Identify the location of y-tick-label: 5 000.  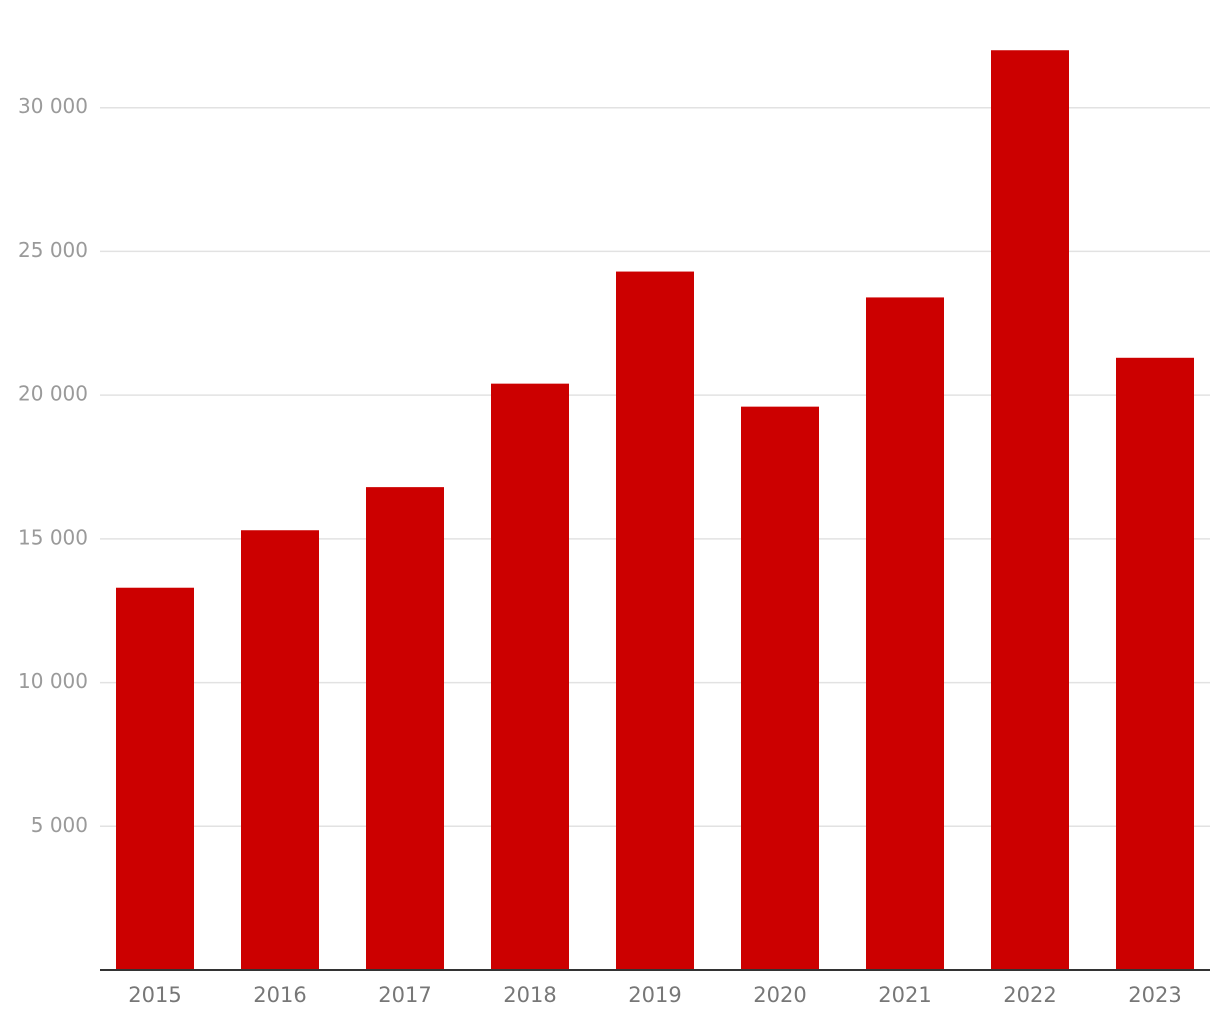
(59, 825).